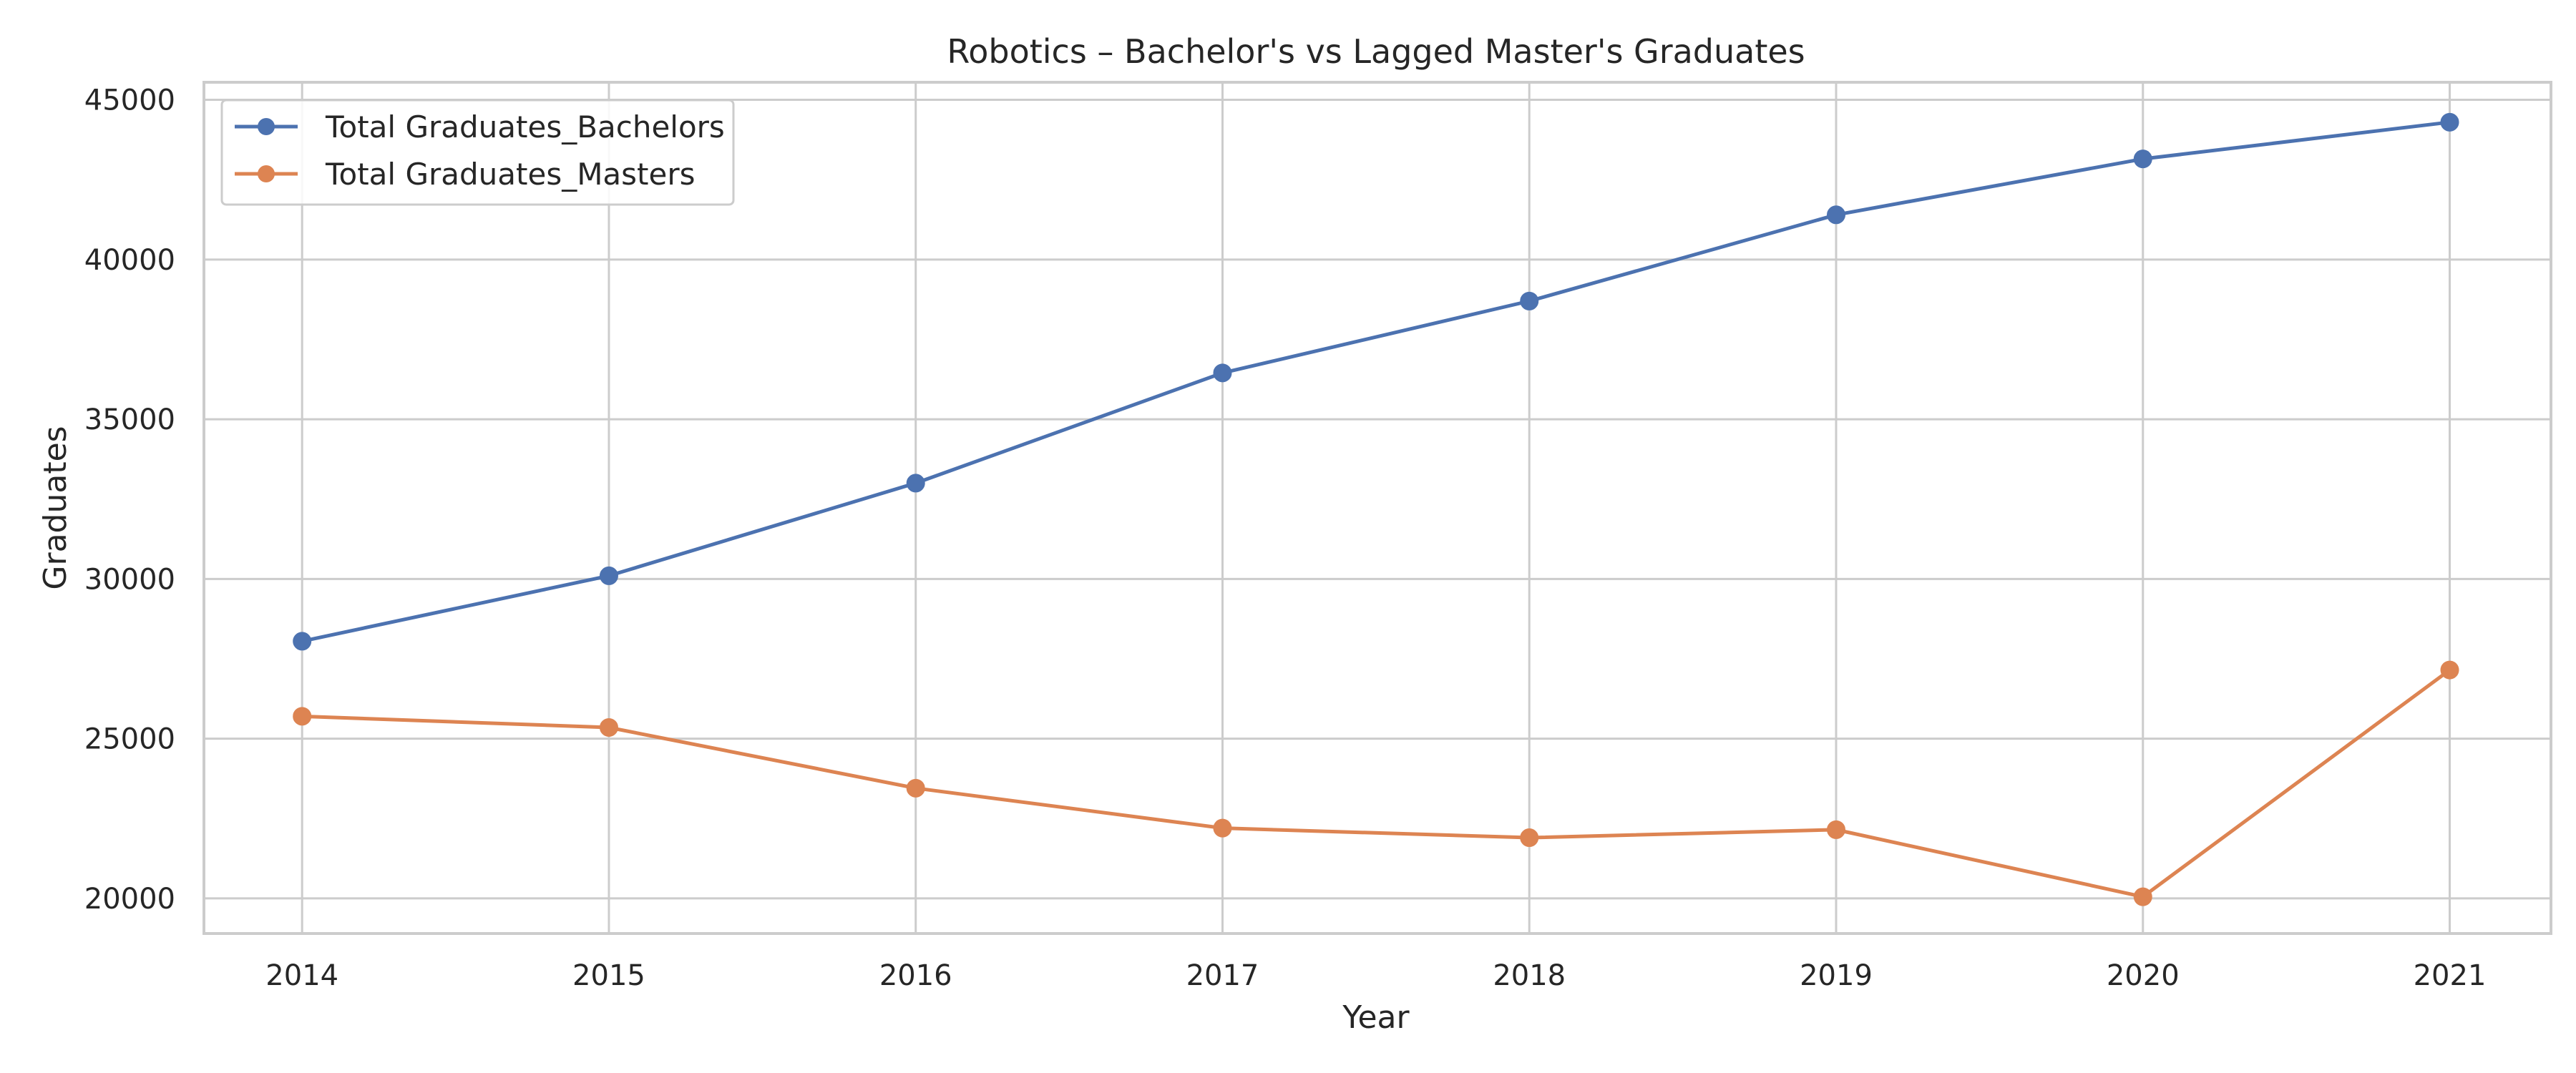  I want to click on legend-label: Total Graduates_Masters, so click(510, 174).